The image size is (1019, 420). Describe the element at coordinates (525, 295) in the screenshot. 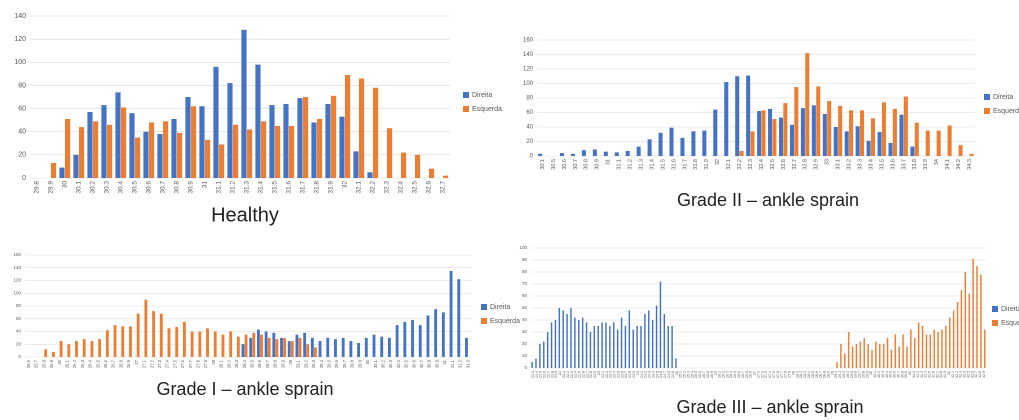

I see `y-tick-label: 60` at that location.